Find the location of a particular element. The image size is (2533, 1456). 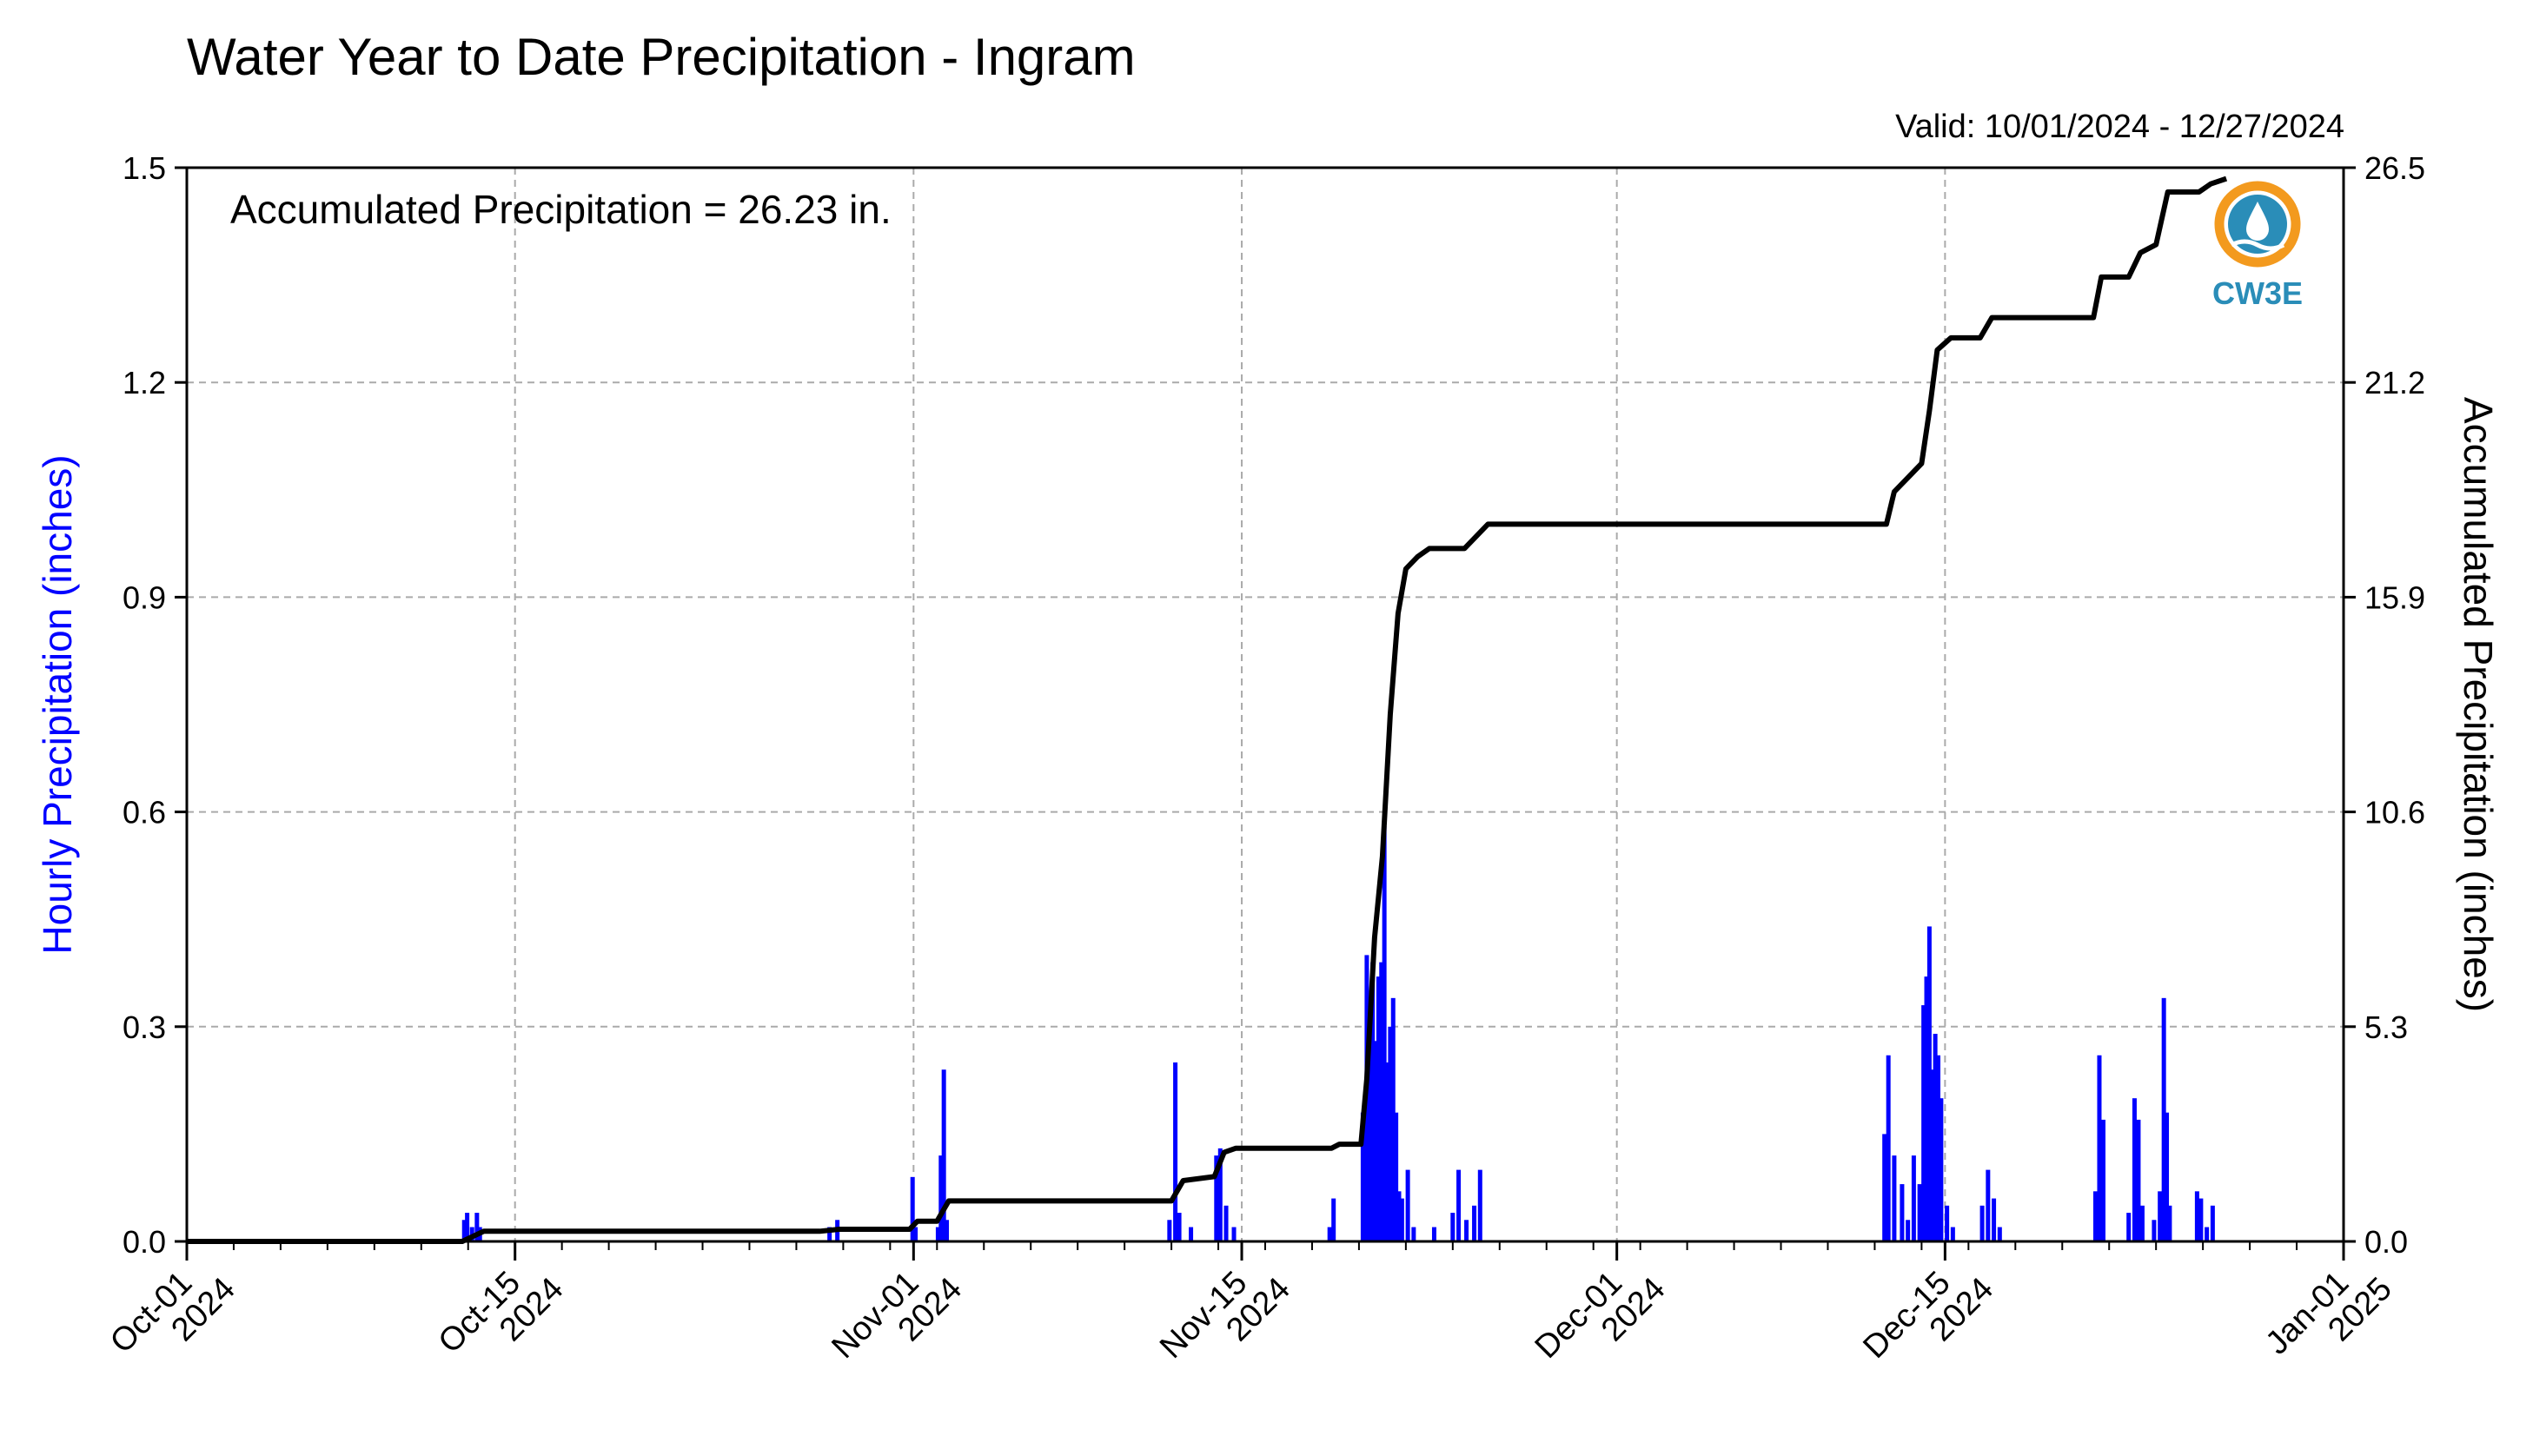

right-tick-label: 26.5 is located at coordinates (2394, 168).